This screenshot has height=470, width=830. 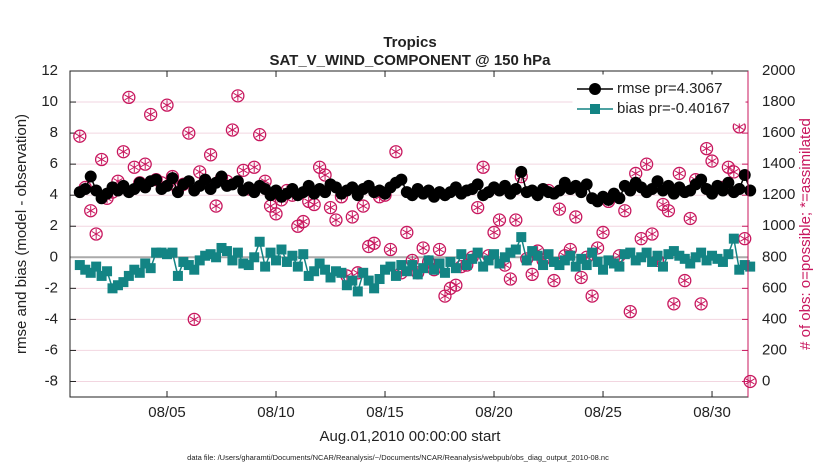 I want to click on chart-title: Tropics, so click(x=409, y=42).